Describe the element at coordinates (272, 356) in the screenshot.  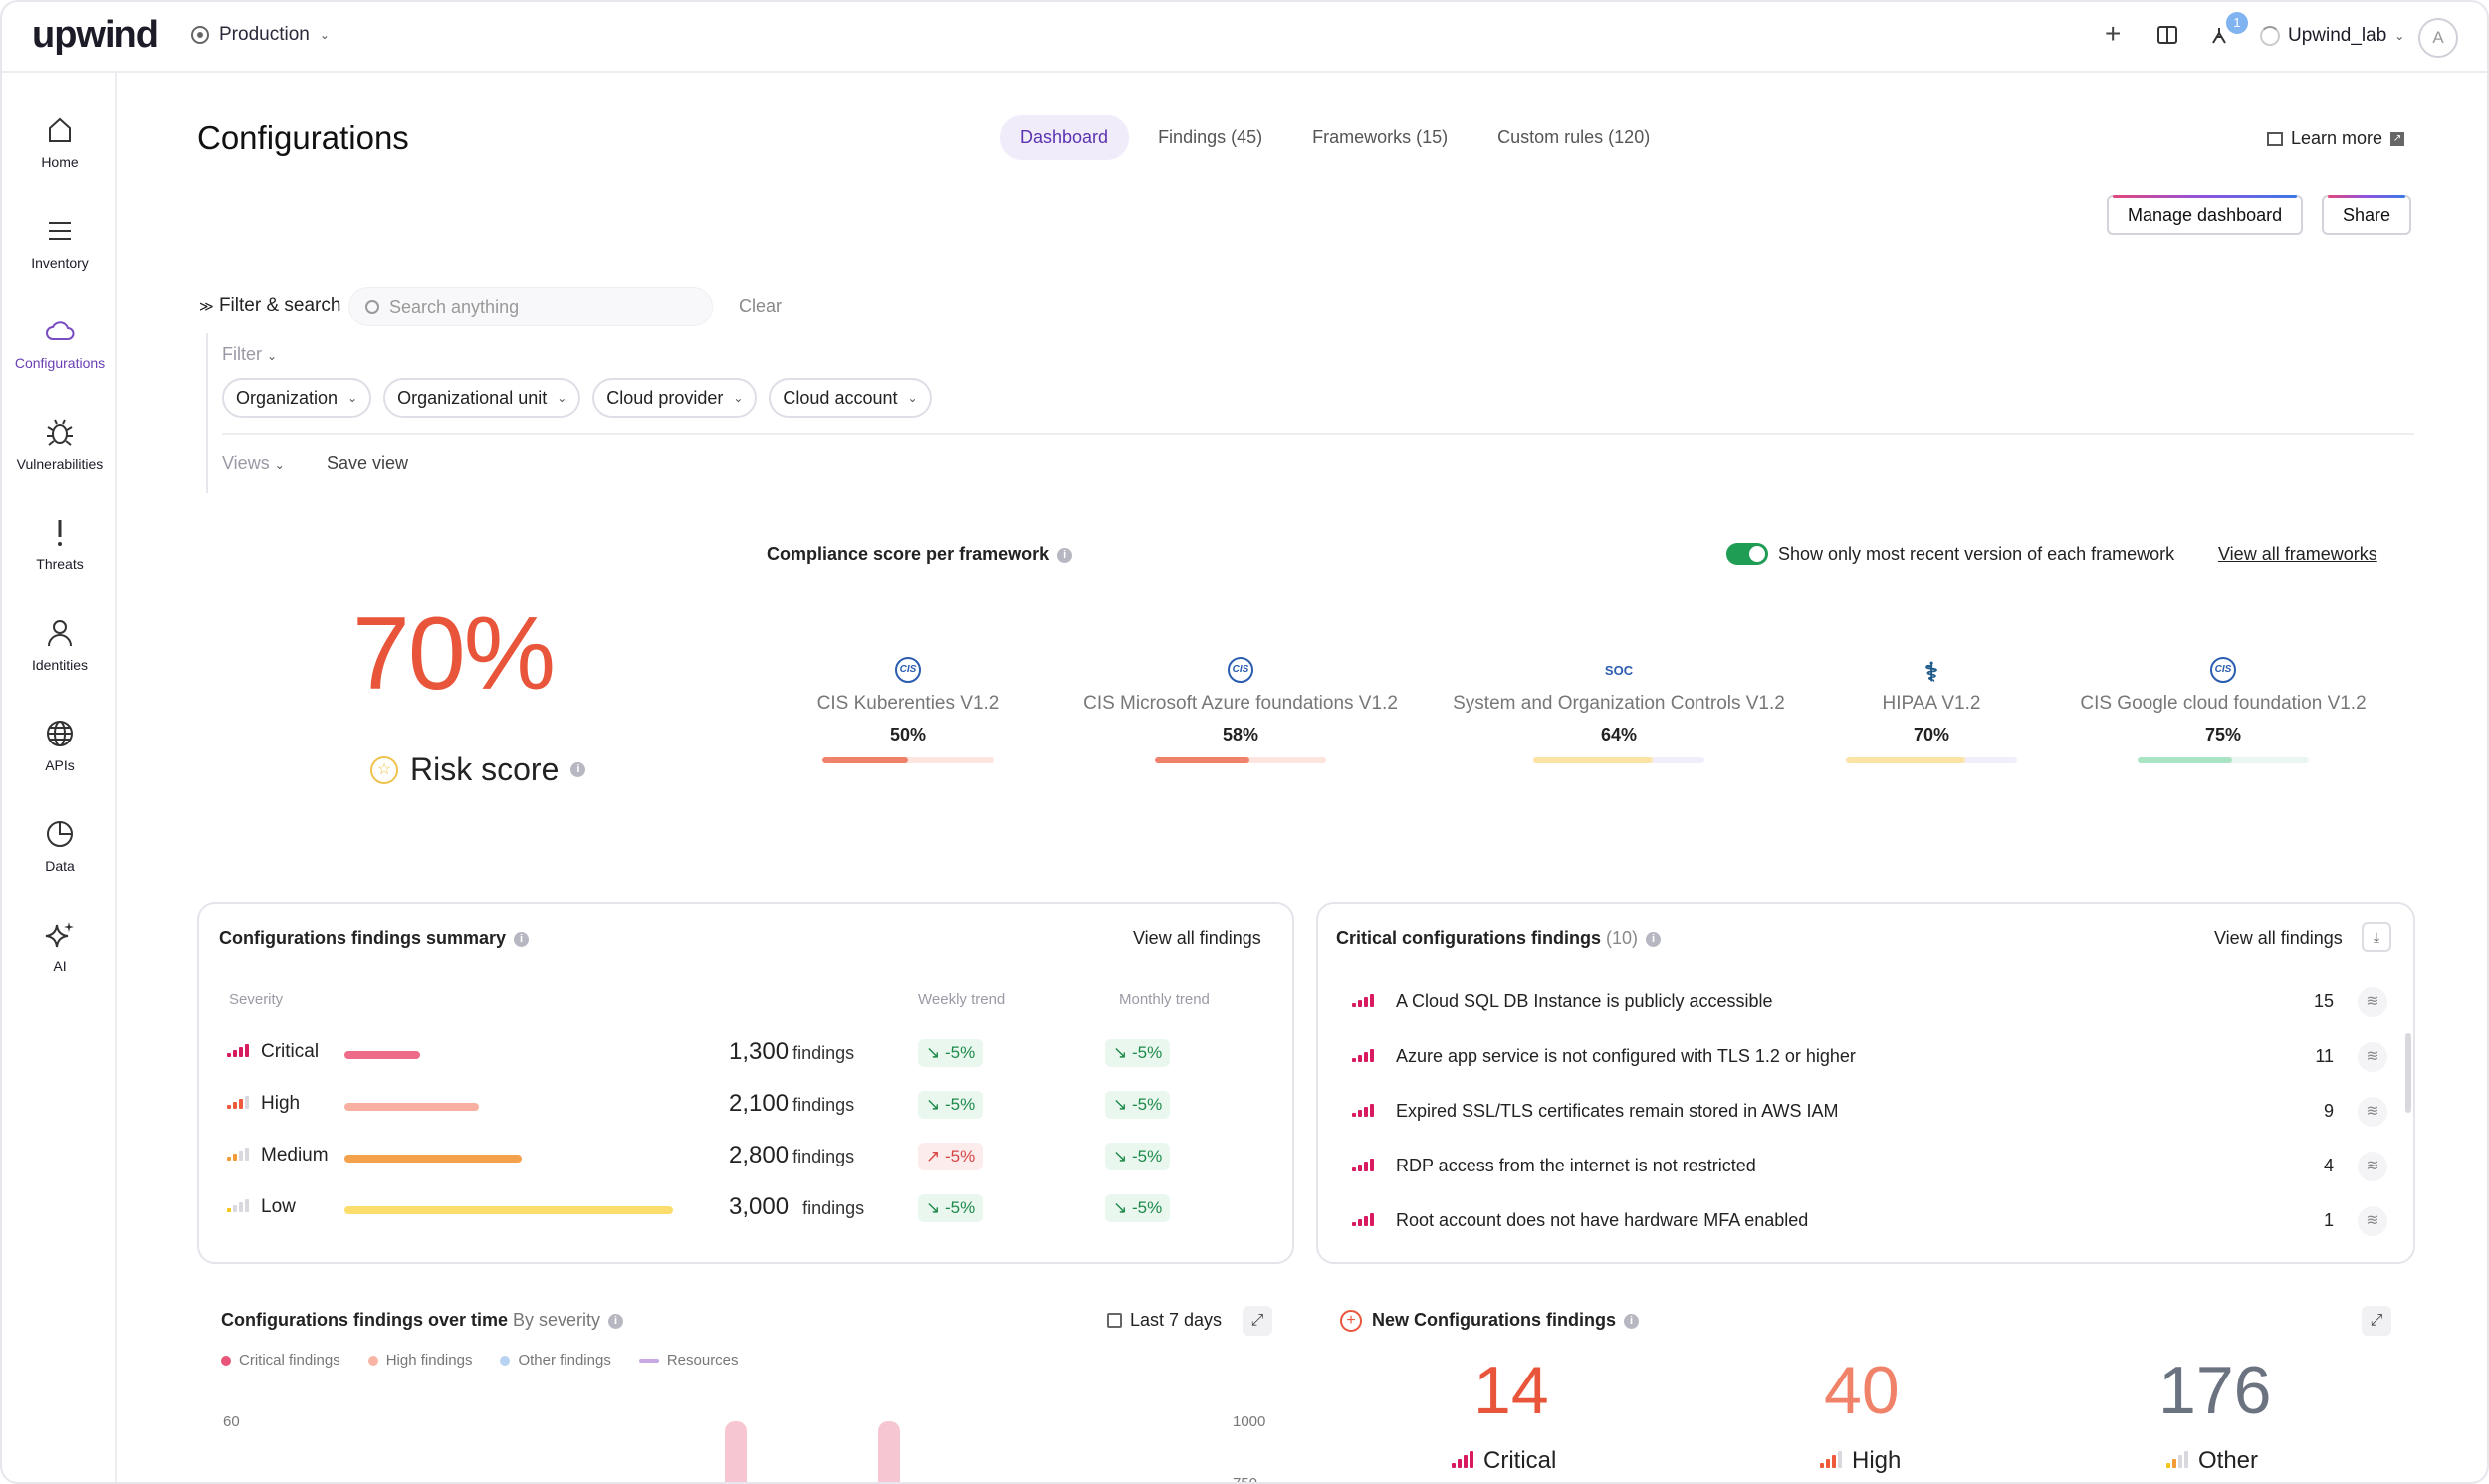
I see `chevron-down-icon: ⌄` at that location.